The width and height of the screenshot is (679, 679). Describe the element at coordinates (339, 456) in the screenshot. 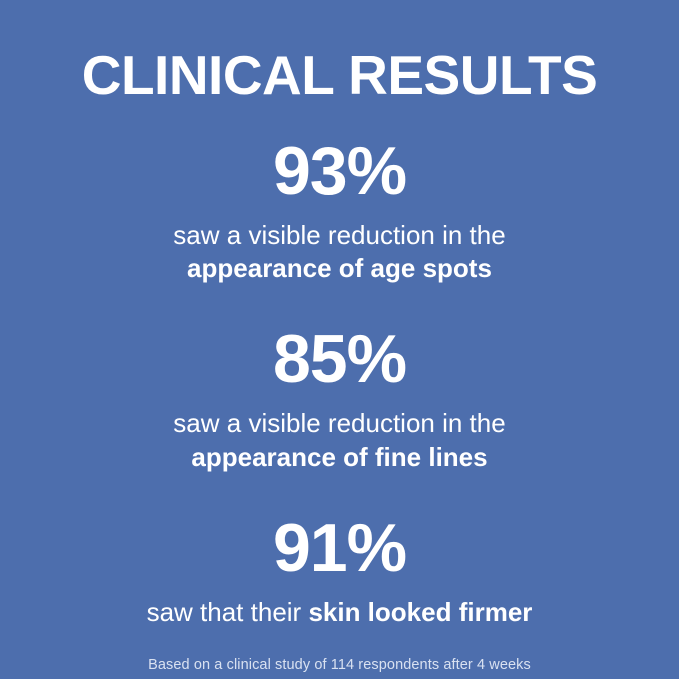

I see `stat-line-bold: appearance of fine lines` at that location.